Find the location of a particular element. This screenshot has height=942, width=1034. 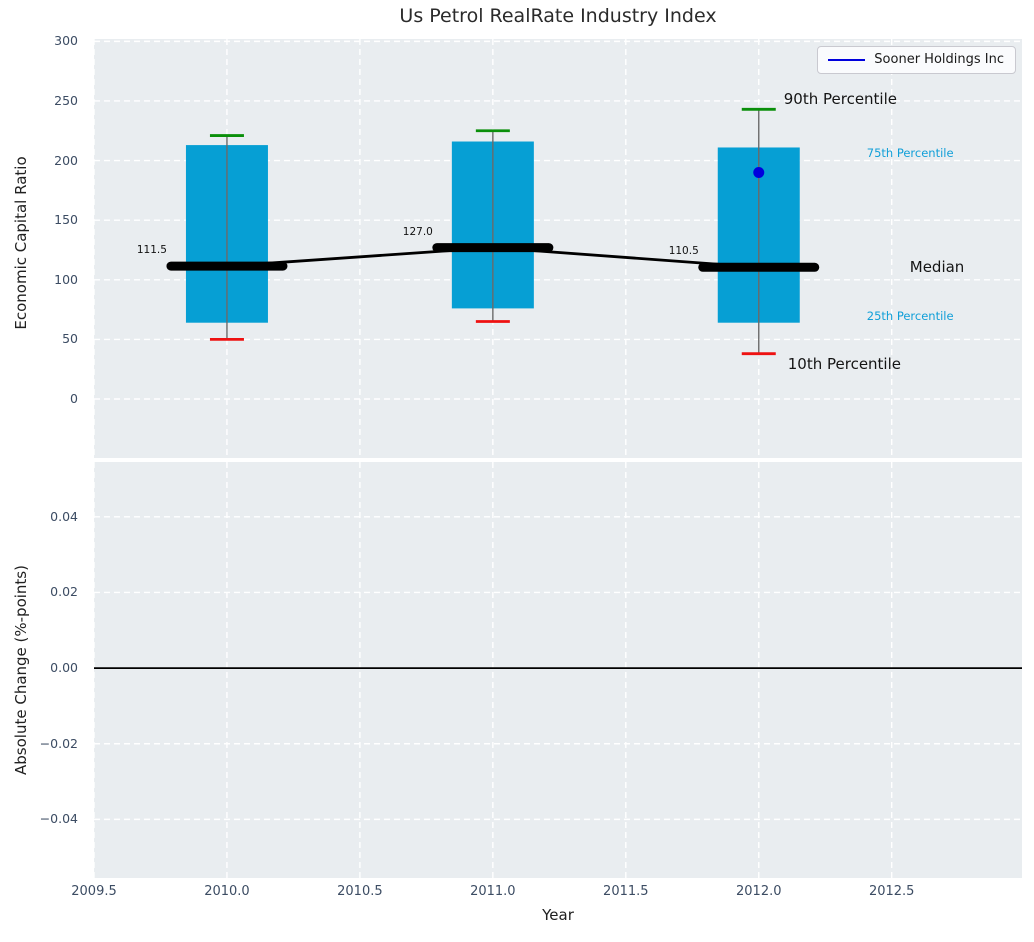

percentile-label-p25: 25th Percentile is located at coordinates (910, 315).